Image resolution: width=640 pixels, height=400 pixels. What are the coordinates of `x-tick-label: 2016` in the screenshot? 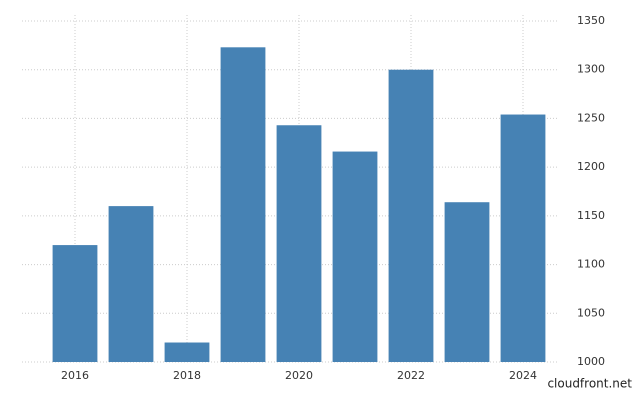 It's located at (75, 375).